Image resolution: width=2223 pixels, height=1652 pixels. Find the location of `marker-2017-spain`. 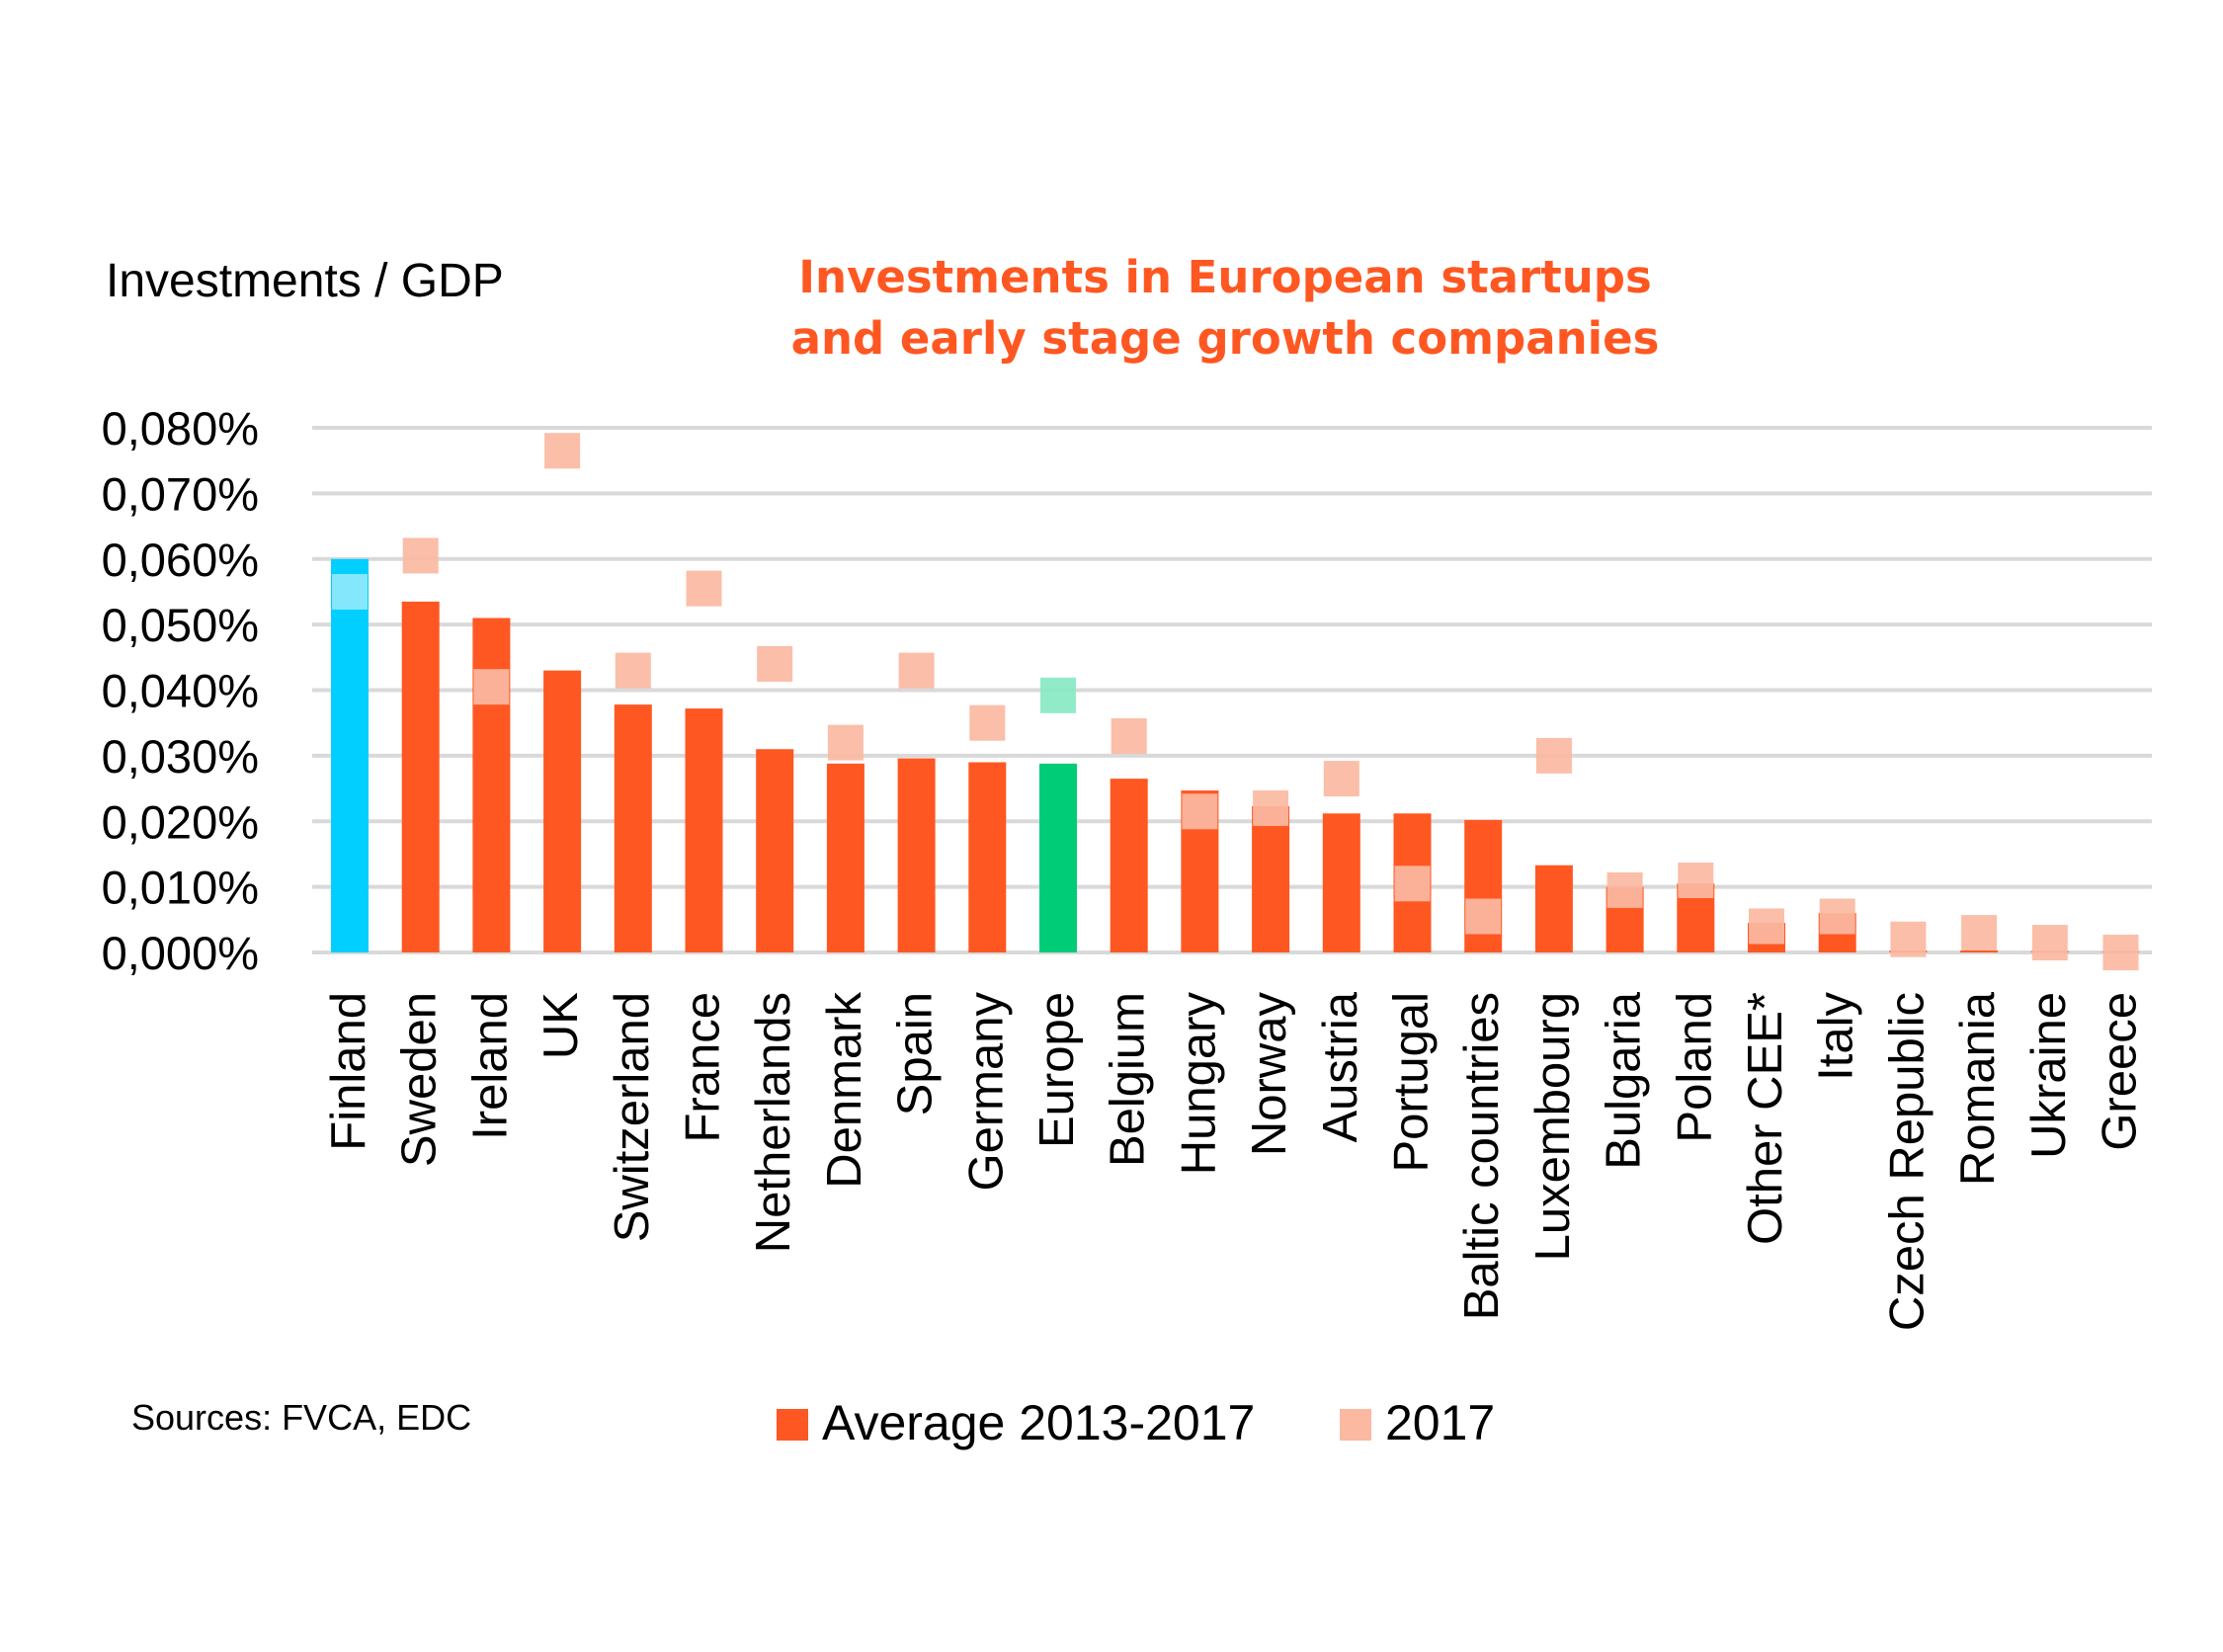

marker-2017-spain is located at coordinates (916, 670).